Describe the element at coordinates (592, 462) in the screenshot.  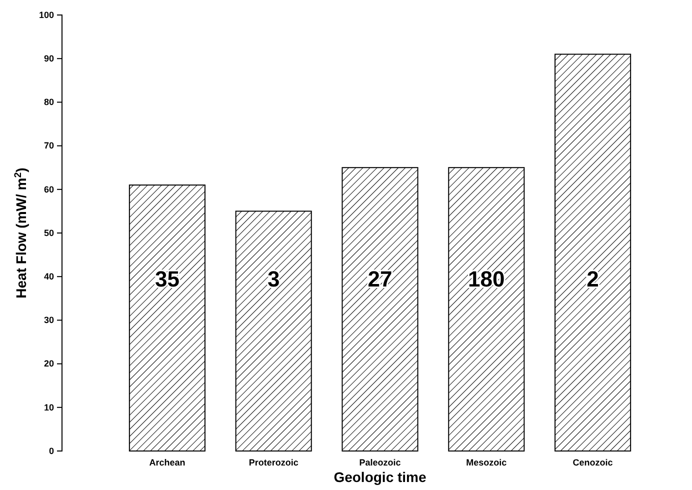
I see `x-tick-label: Cenozoic` at that location.